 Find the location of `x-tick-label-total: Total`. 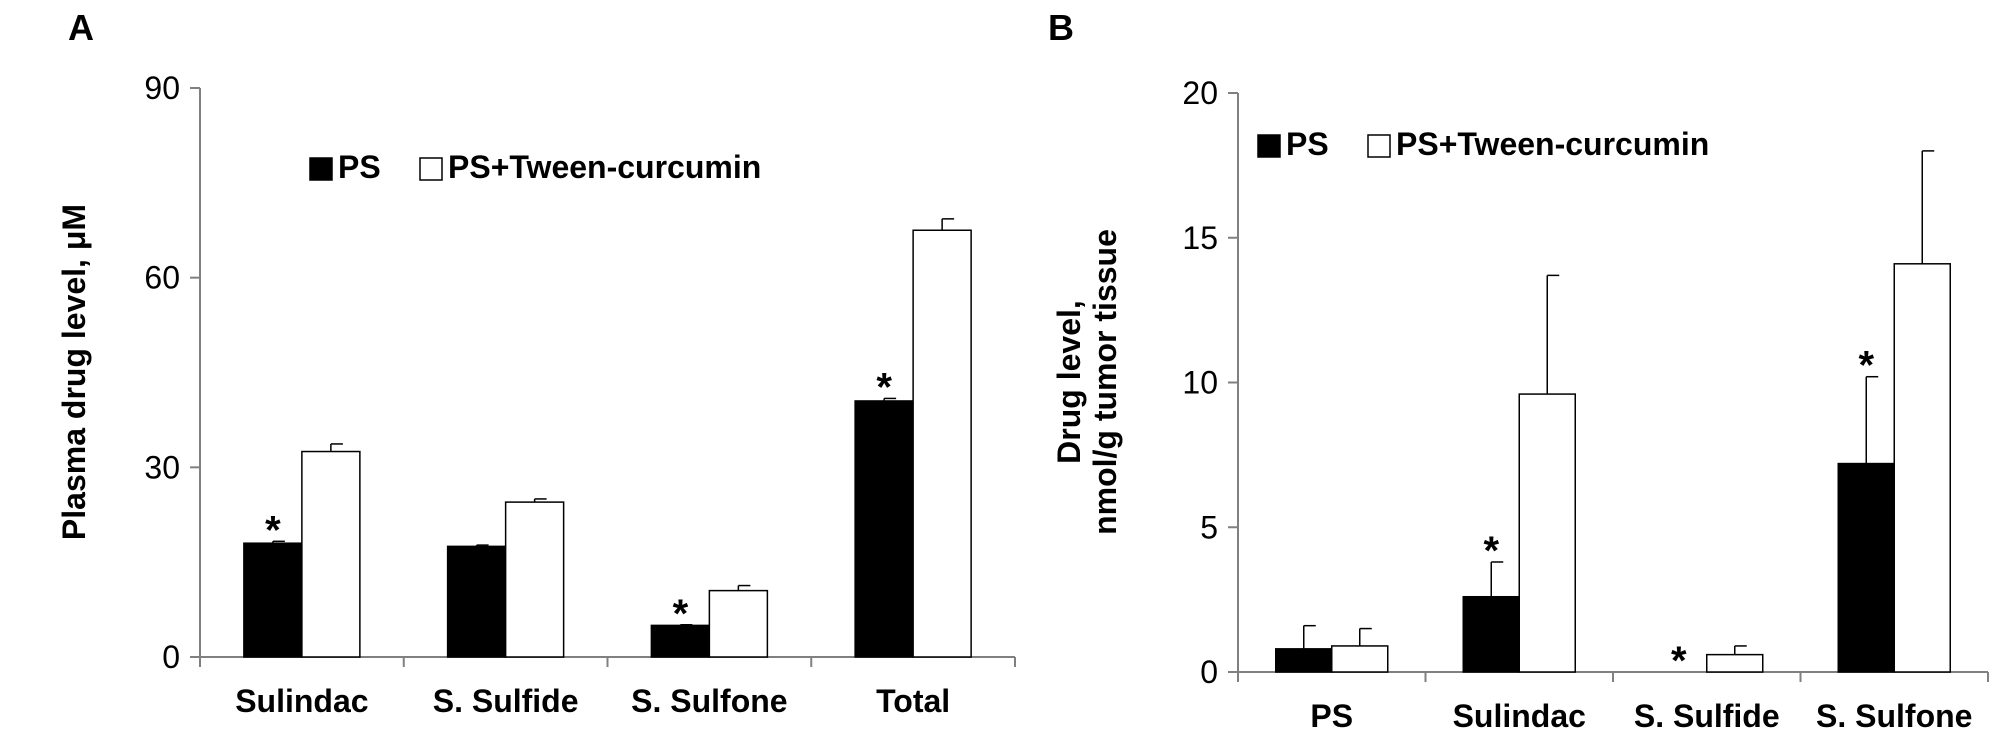

x-tick-label-total: Total is located at coordinates (913, 701).